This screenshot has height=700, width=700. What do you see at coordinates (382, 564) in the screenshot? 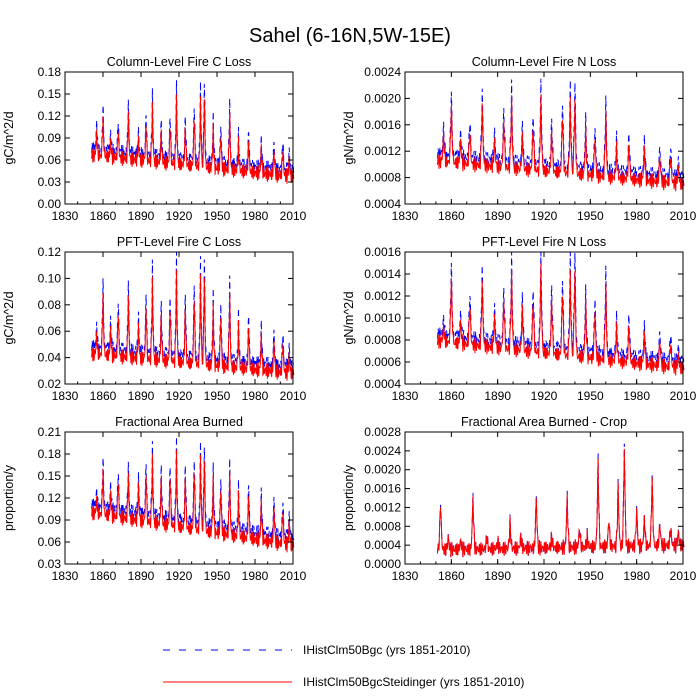
I see `y-tick-label: 0.0000` at bounding box center [382, 564].